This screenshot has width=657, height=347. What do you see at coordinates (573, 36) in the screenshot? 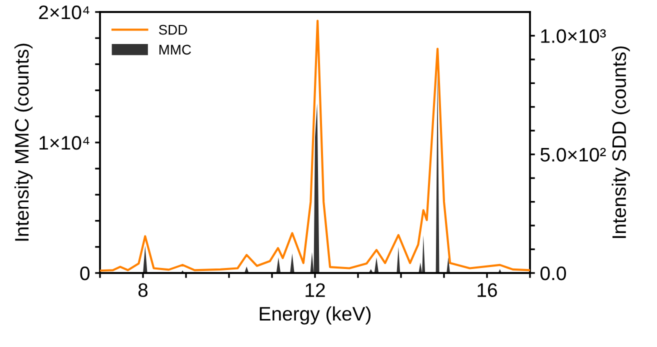
I see `y2-tick-label: 1.0×10³` at bounding box center [573, 36].